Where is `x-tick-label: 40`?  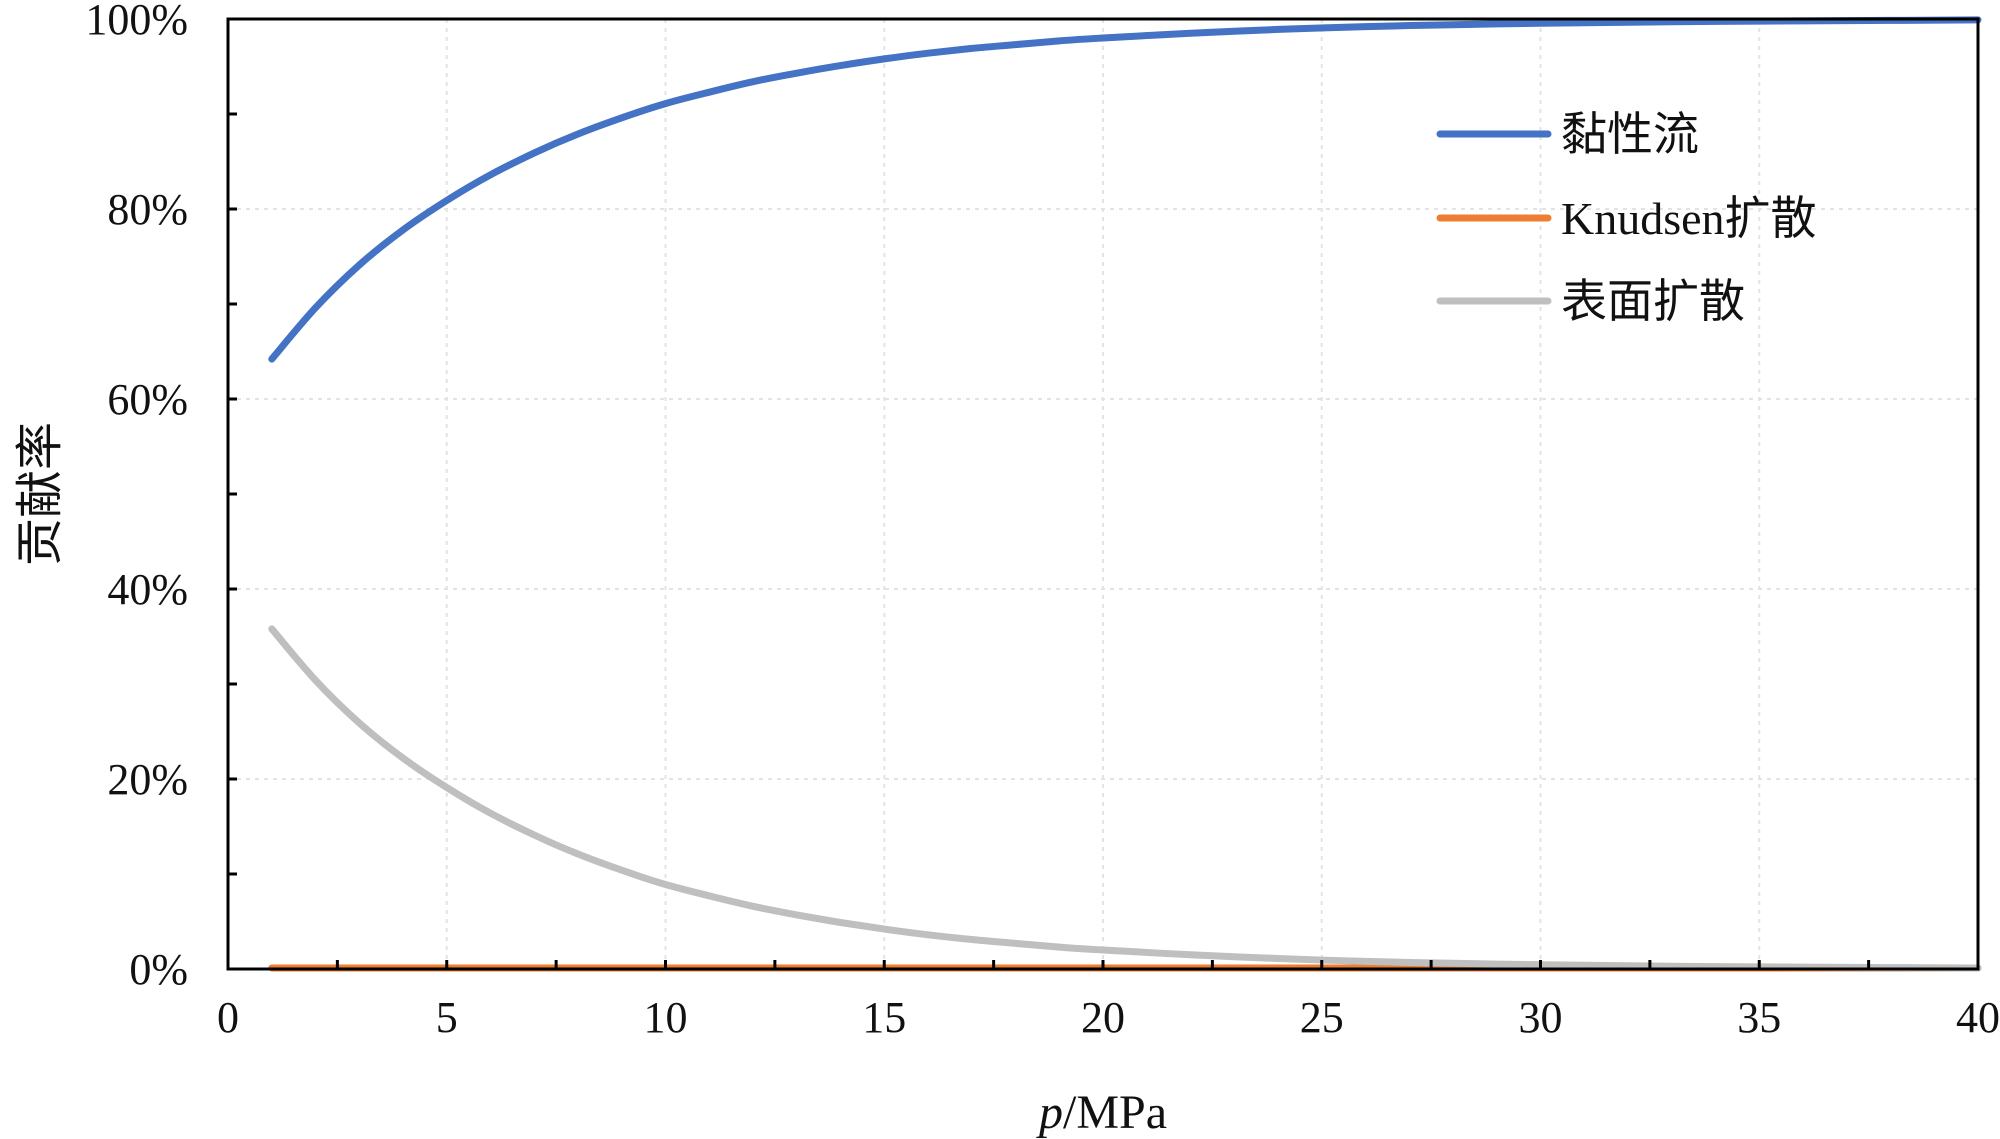
x-tick-label: 40 is located at coordinates (1978, 1017).